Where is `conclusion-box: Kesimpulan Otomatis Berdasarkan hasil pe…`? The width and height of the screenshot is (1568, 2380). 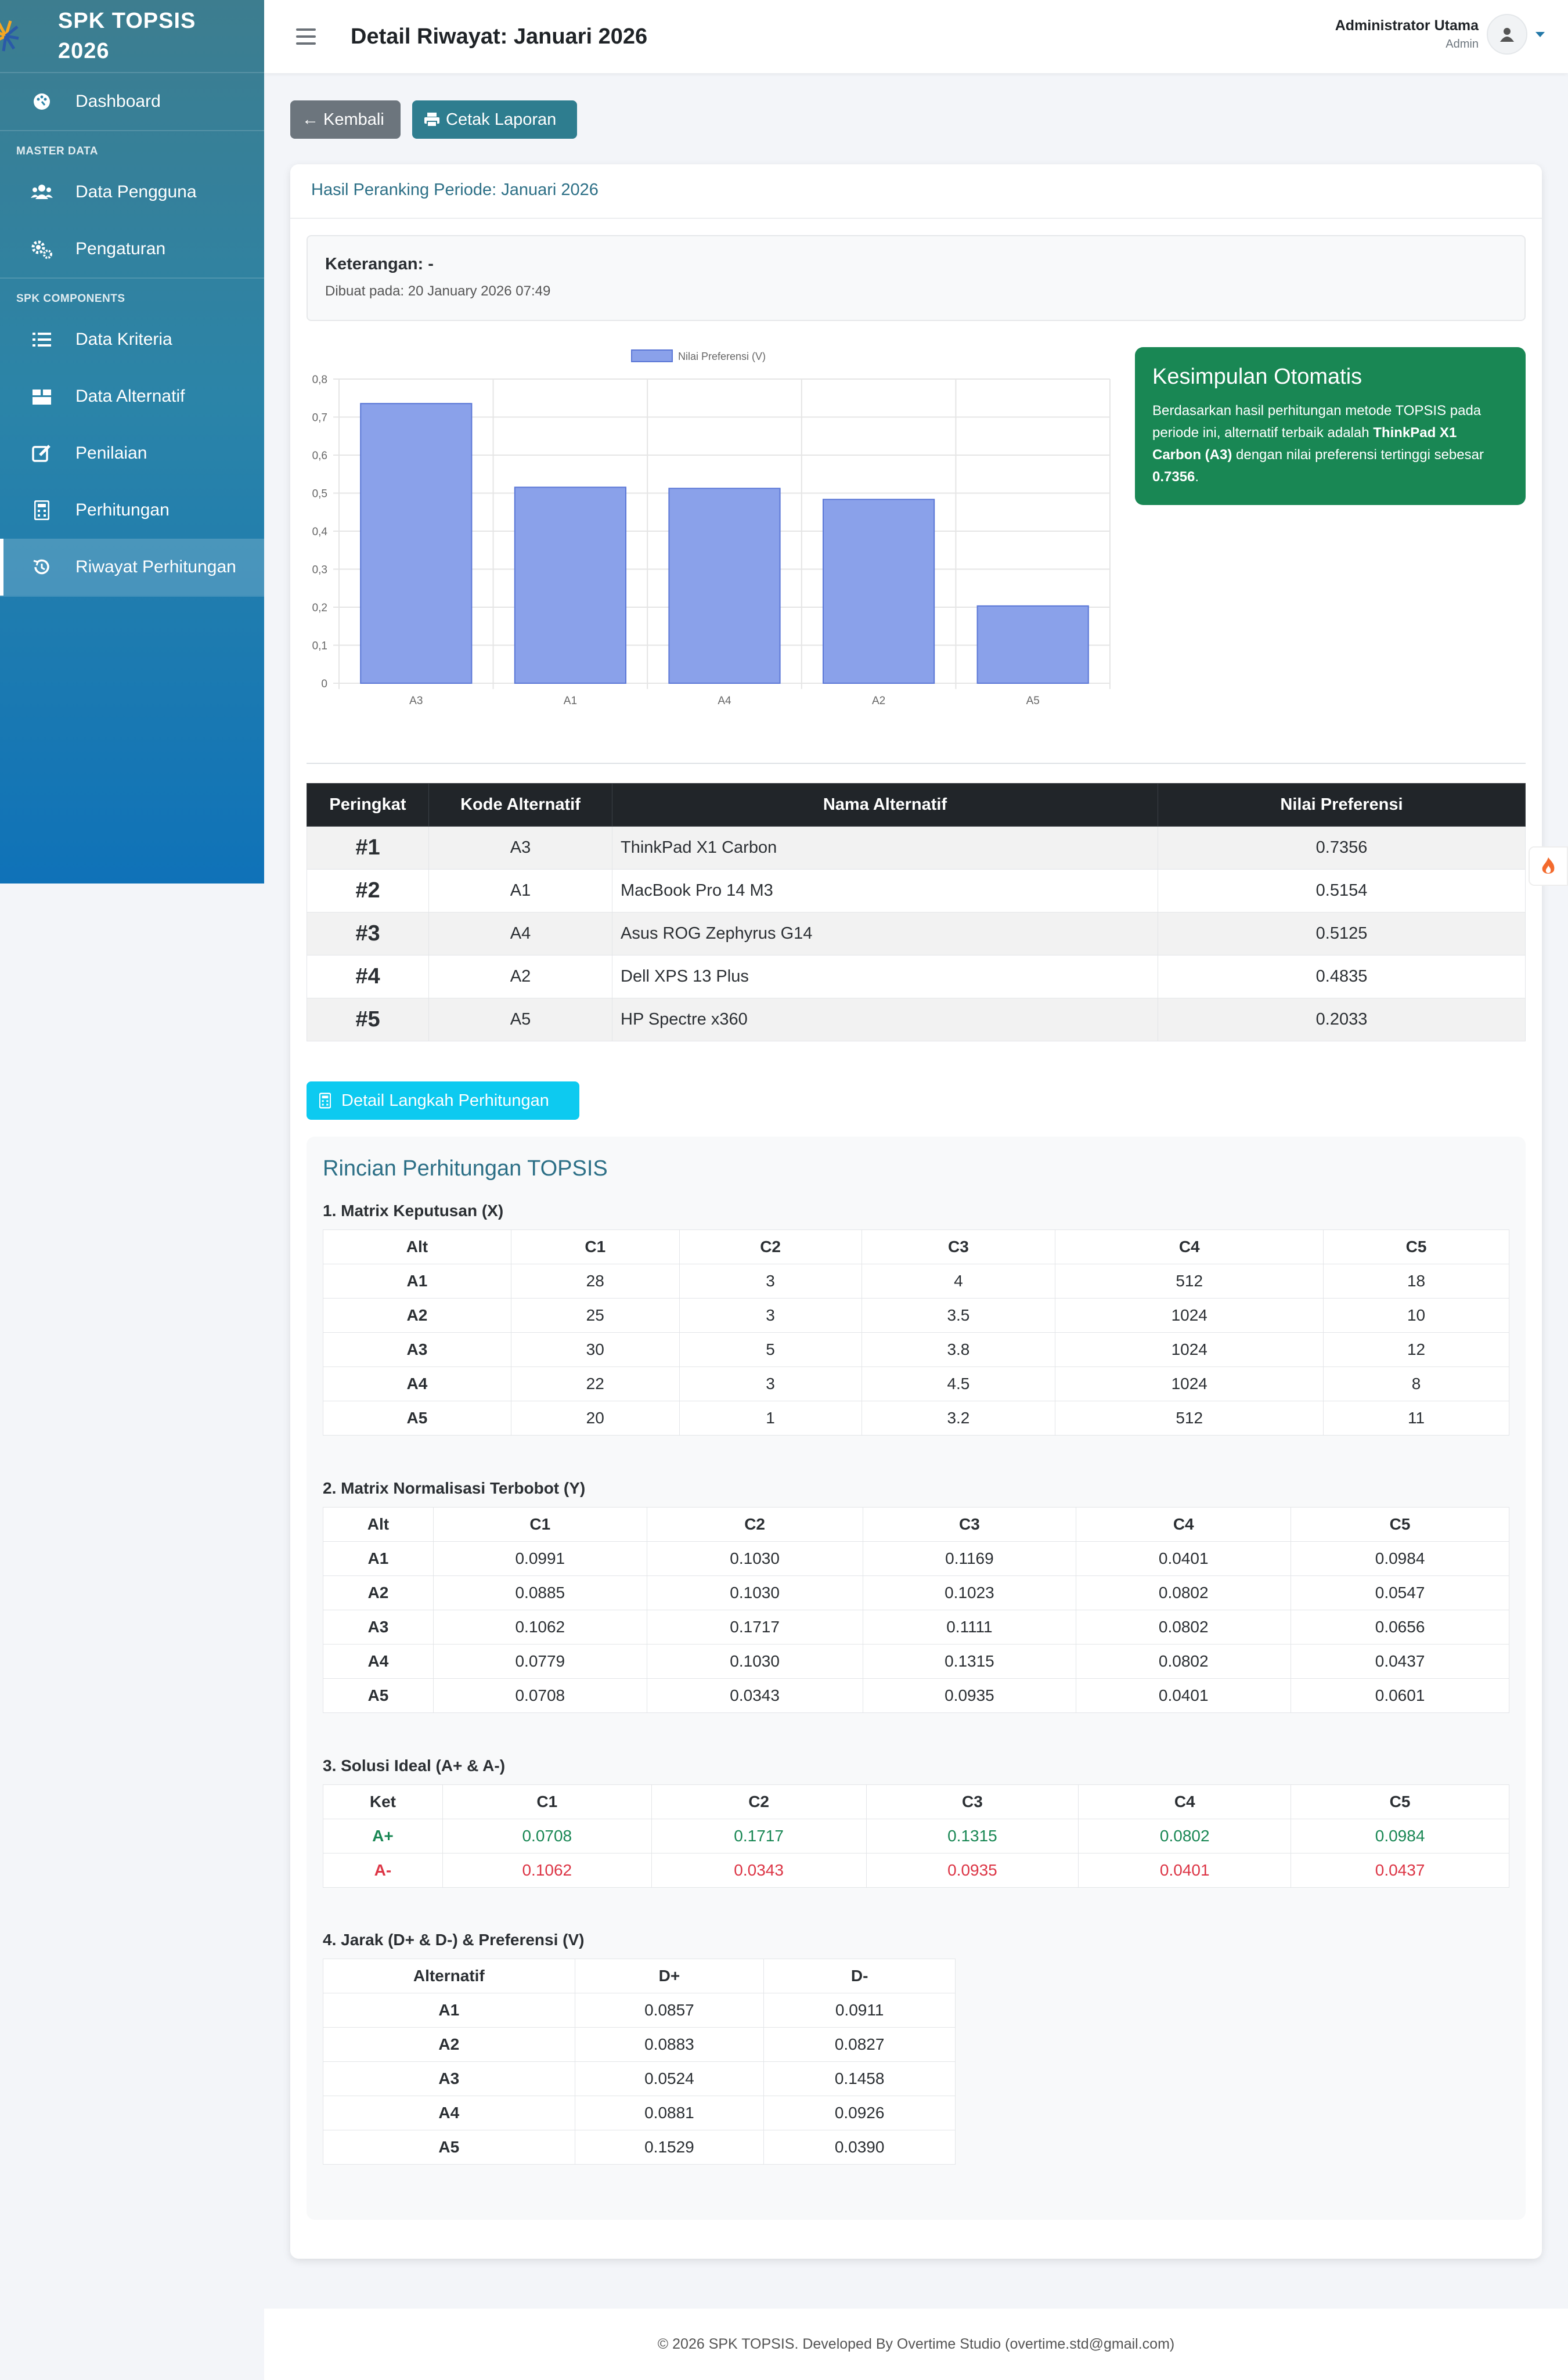
conclusion-box: Kesimpulan Otomatis Berdasarkan hasil pe… is located at coordinates (1330, 426).